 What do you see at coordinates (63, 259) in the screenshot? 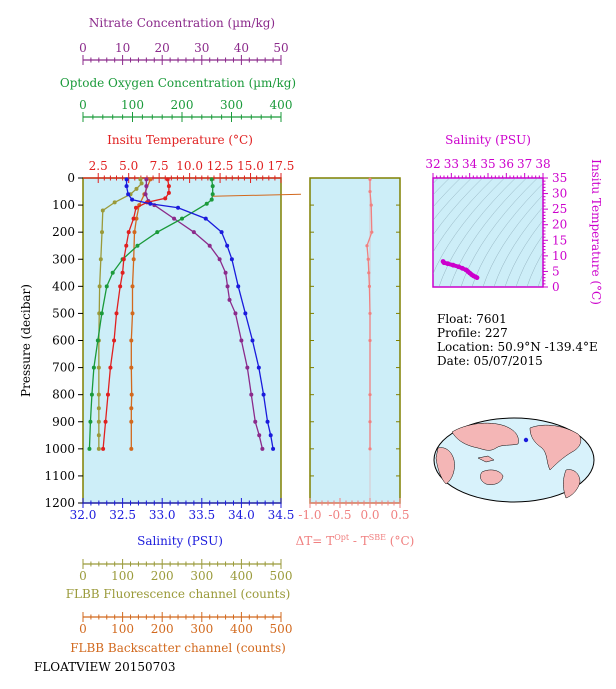
I see `pressure-tick-label: 300` at bounding box center [63, 259].